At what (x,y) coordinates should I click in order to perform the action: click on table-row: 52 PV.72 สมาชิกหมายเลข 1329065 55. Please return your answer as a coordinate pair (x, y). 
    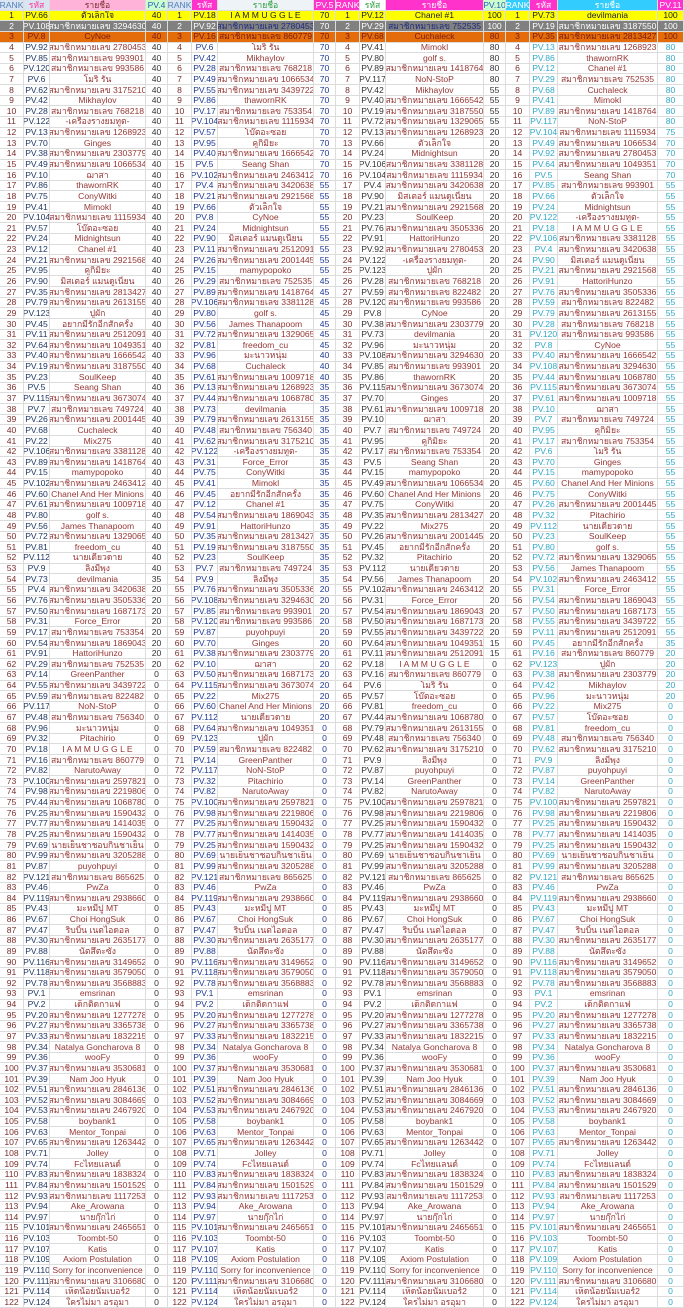
    Looking at the image, I should click on (595, 558).